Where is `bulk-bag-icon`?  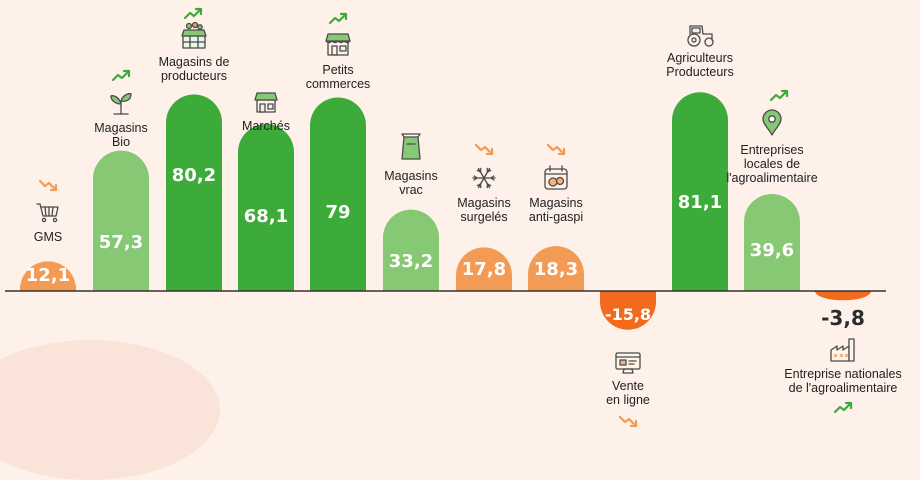 bulk-bag-icon is located at coordinates (411, 146).